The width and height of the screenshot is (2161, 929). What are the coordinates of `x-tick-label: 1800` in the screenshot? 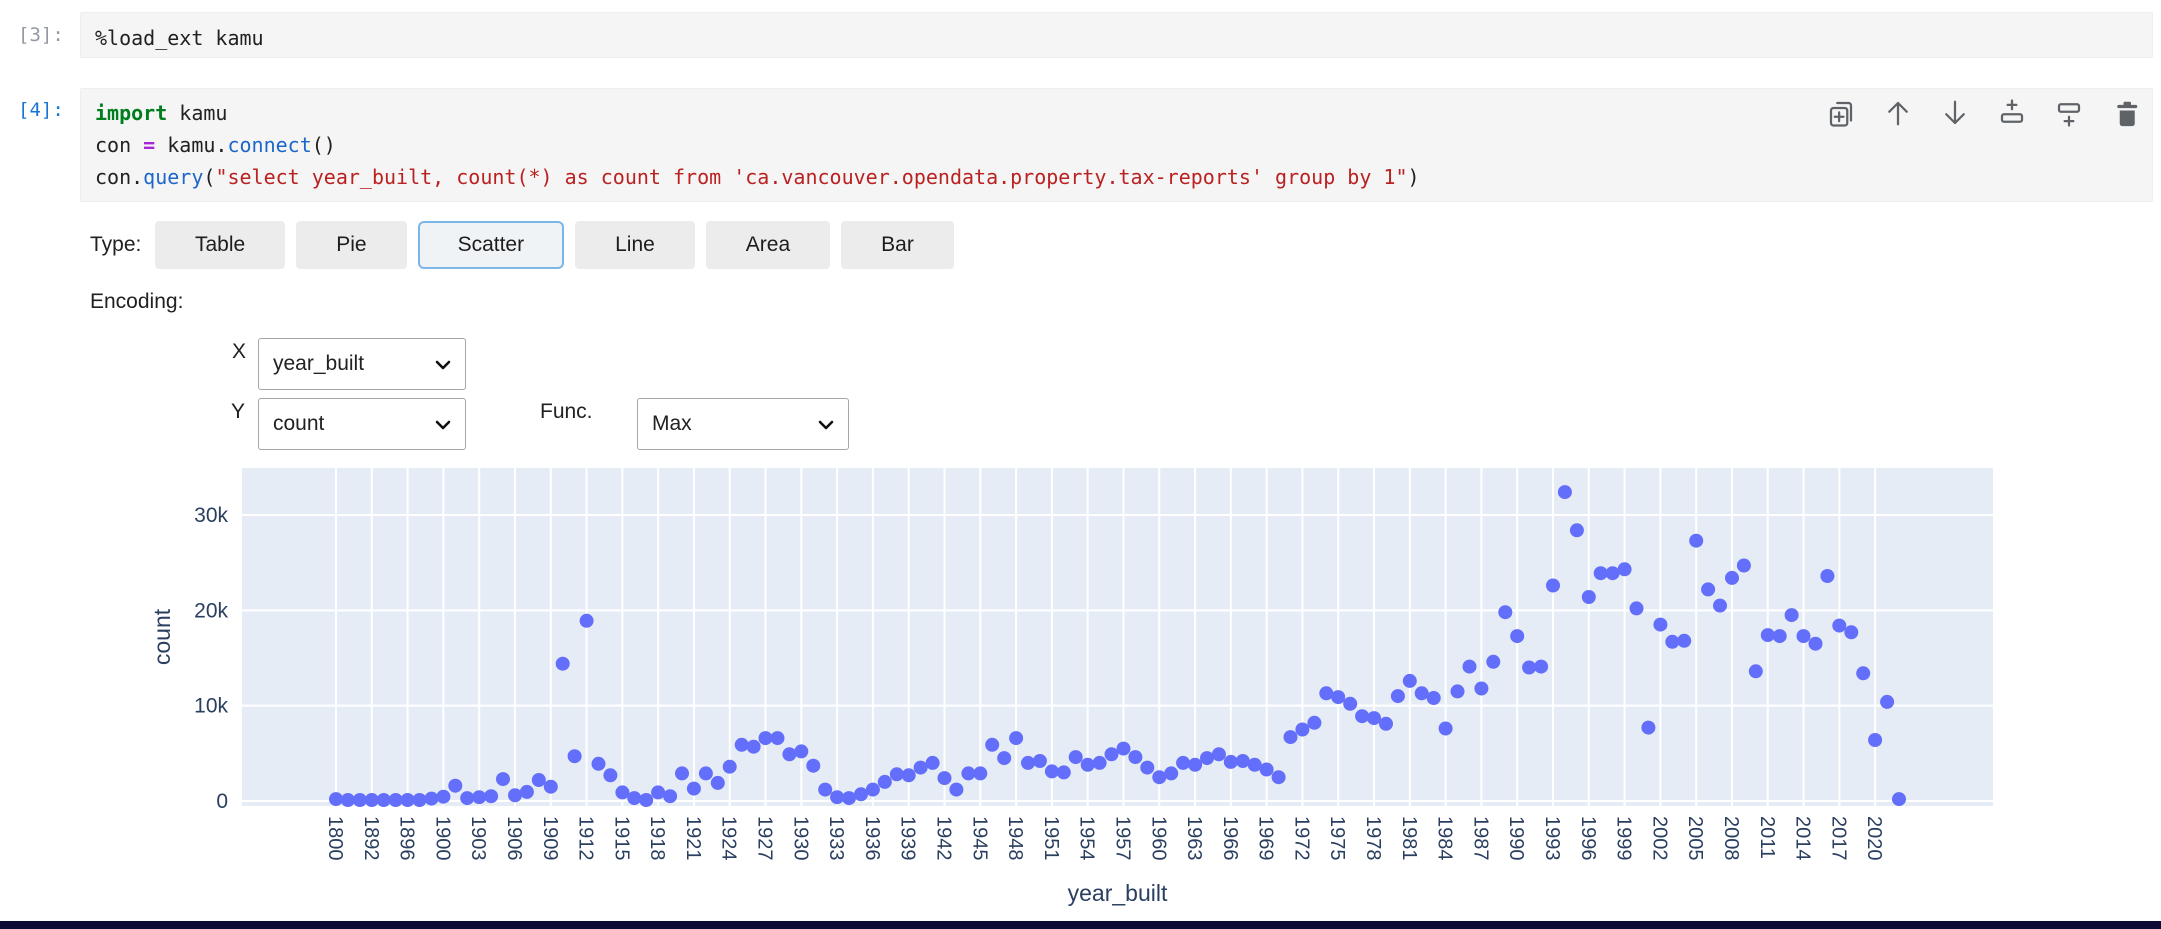 It's located at (335, 838).